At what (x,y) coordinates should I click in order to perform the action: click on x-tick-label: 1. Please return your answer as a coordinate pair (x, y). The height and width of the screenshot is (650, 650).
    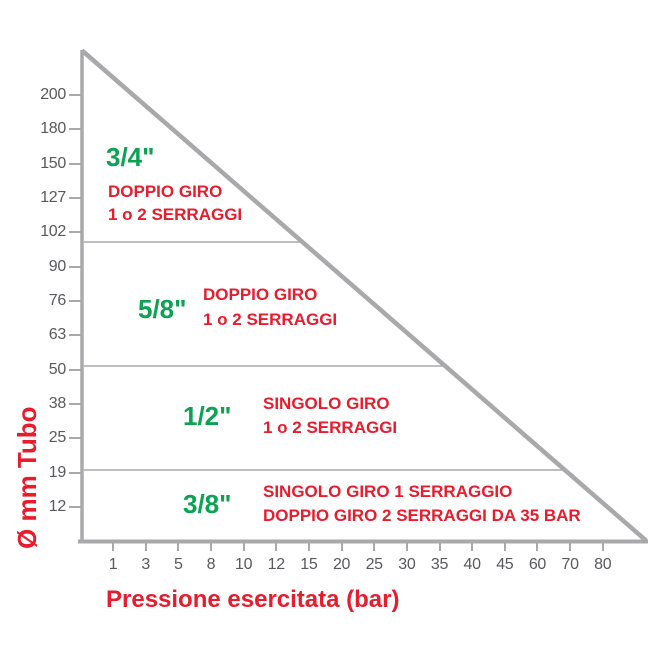
    Looking at the image, I should click on (113, 564).